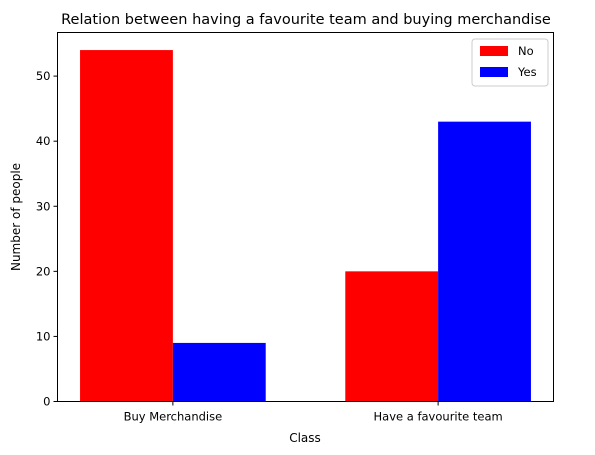  Describe the element at coordinates (313, 412) in the screenshot. I see `x-axis: Buy Merchandise Have a favourite team` at that location.